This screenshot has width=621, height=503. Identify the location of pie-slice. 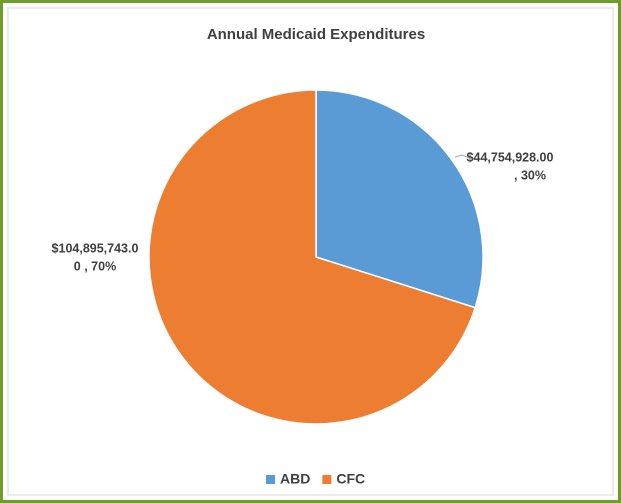
(399, 199).